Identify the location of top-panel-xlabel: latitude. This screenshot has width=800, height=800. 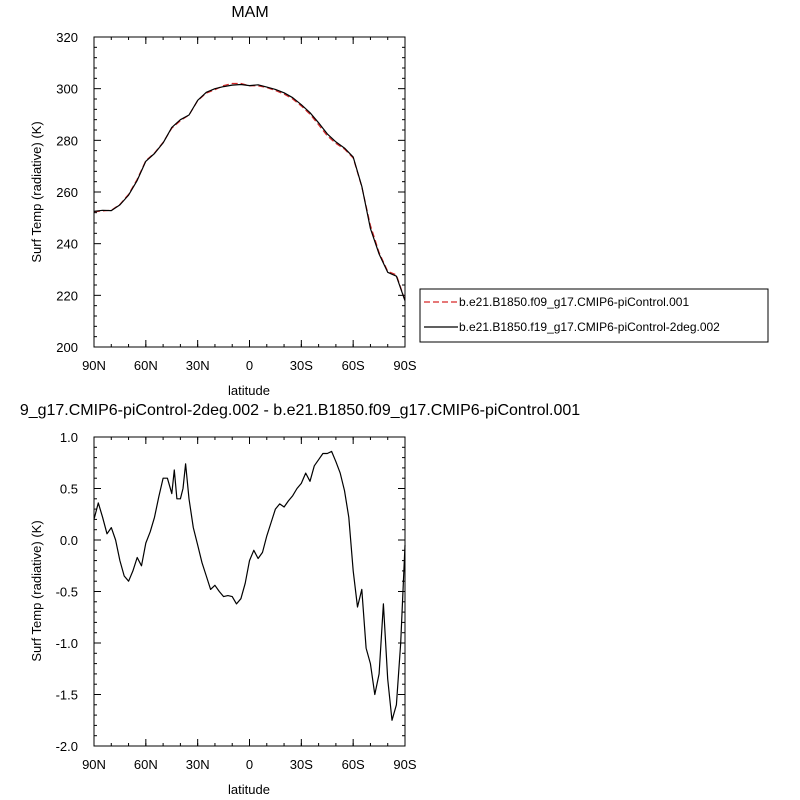
(249, 390).